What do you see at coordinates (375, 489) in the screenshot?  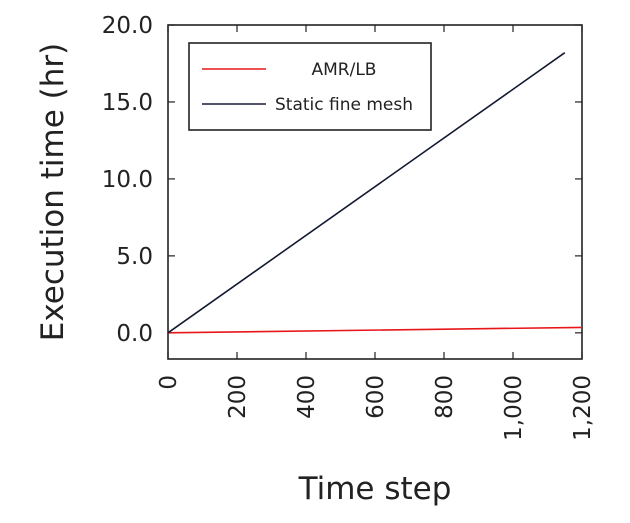 I see `x-axis-title: Time step` at bounding box center [375, 489].